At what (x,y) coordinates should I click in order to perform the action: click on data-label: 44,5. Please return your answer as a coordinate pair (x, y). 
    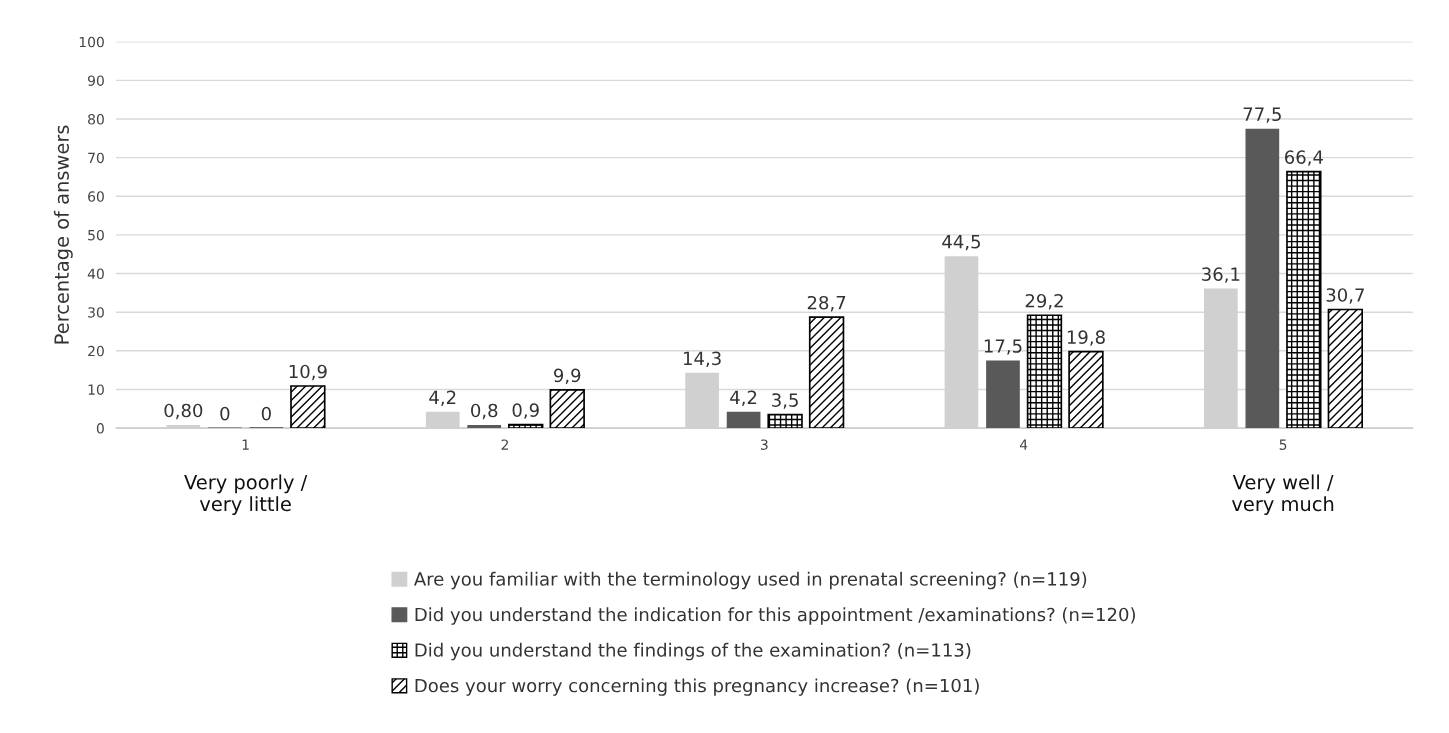
    Looking at the image, I should click on (961, 243).